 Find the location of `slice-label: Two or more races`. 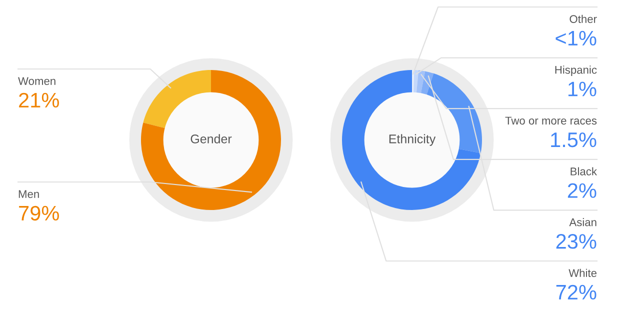

slice-label: Two or more races is located at coordinates (551, 120).